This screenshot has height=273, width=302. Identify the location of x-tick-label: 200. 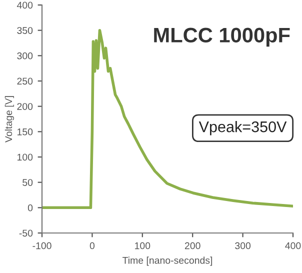
(192, 246).